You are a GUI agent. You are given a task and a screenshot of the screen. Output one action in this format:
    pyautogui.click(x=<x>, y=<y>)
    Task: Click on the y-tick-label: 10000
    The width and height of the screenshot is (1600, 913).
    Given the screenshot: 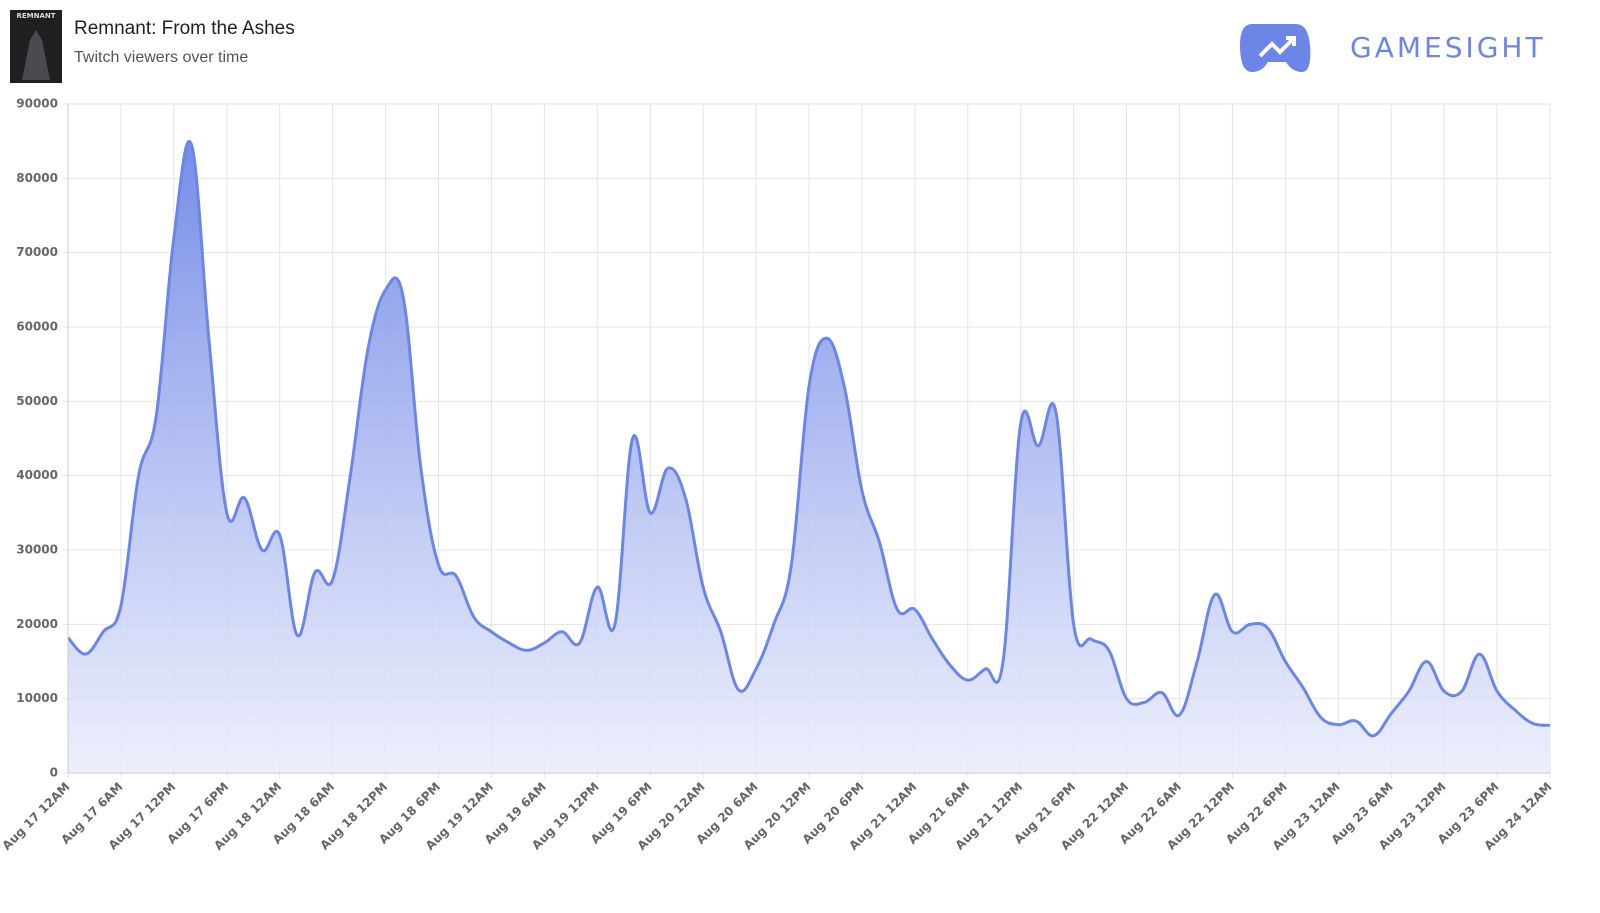 What is the action you would take?
    pyautogui.click(x=37, y=698)
    